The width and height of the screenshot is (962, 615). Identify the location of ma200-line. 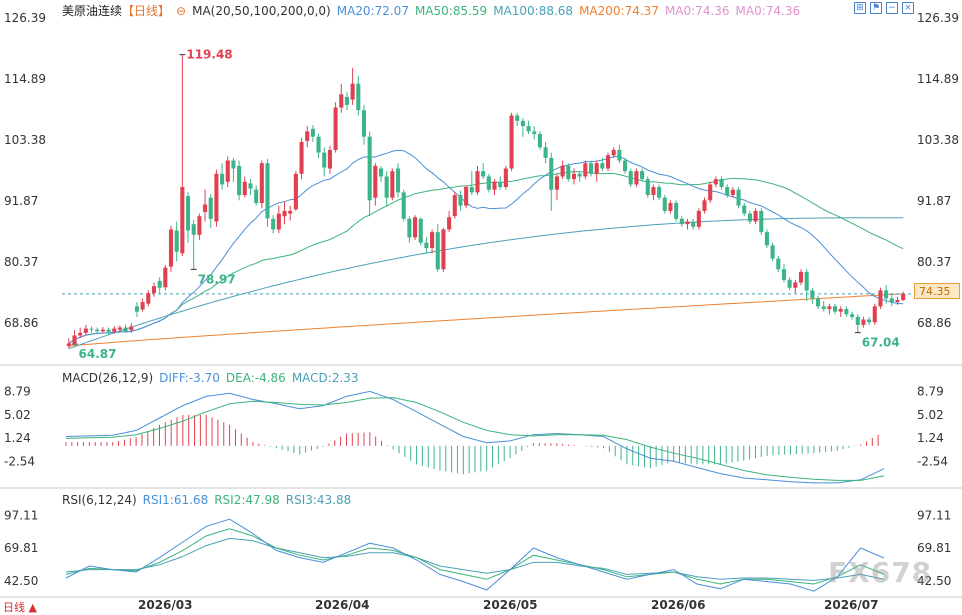
(486, 320).